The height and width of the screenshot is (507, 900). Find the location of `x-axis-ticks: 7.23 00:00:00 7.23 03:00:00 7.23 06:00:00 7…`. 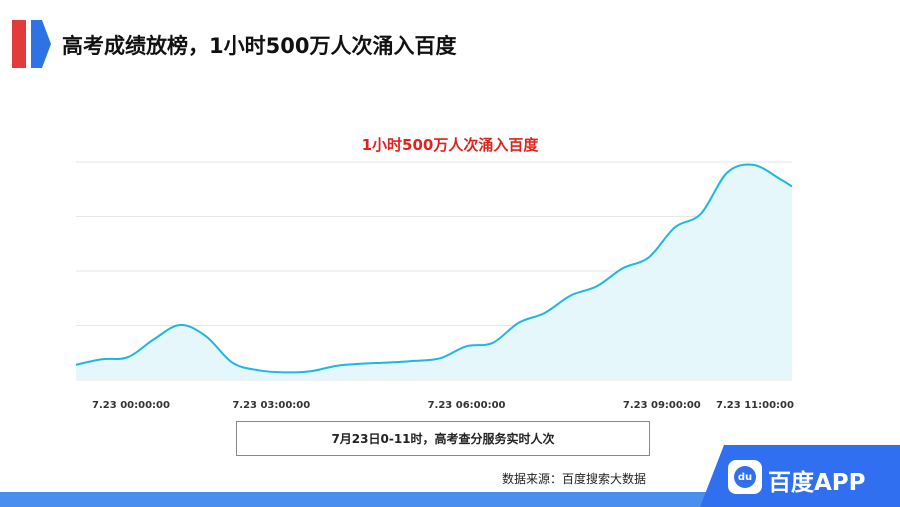

x-axis-ticks: 7.23 00:00:00 7.23 03:00:00 7.23 06:00:00 7… is located at coordinates (443, 405).